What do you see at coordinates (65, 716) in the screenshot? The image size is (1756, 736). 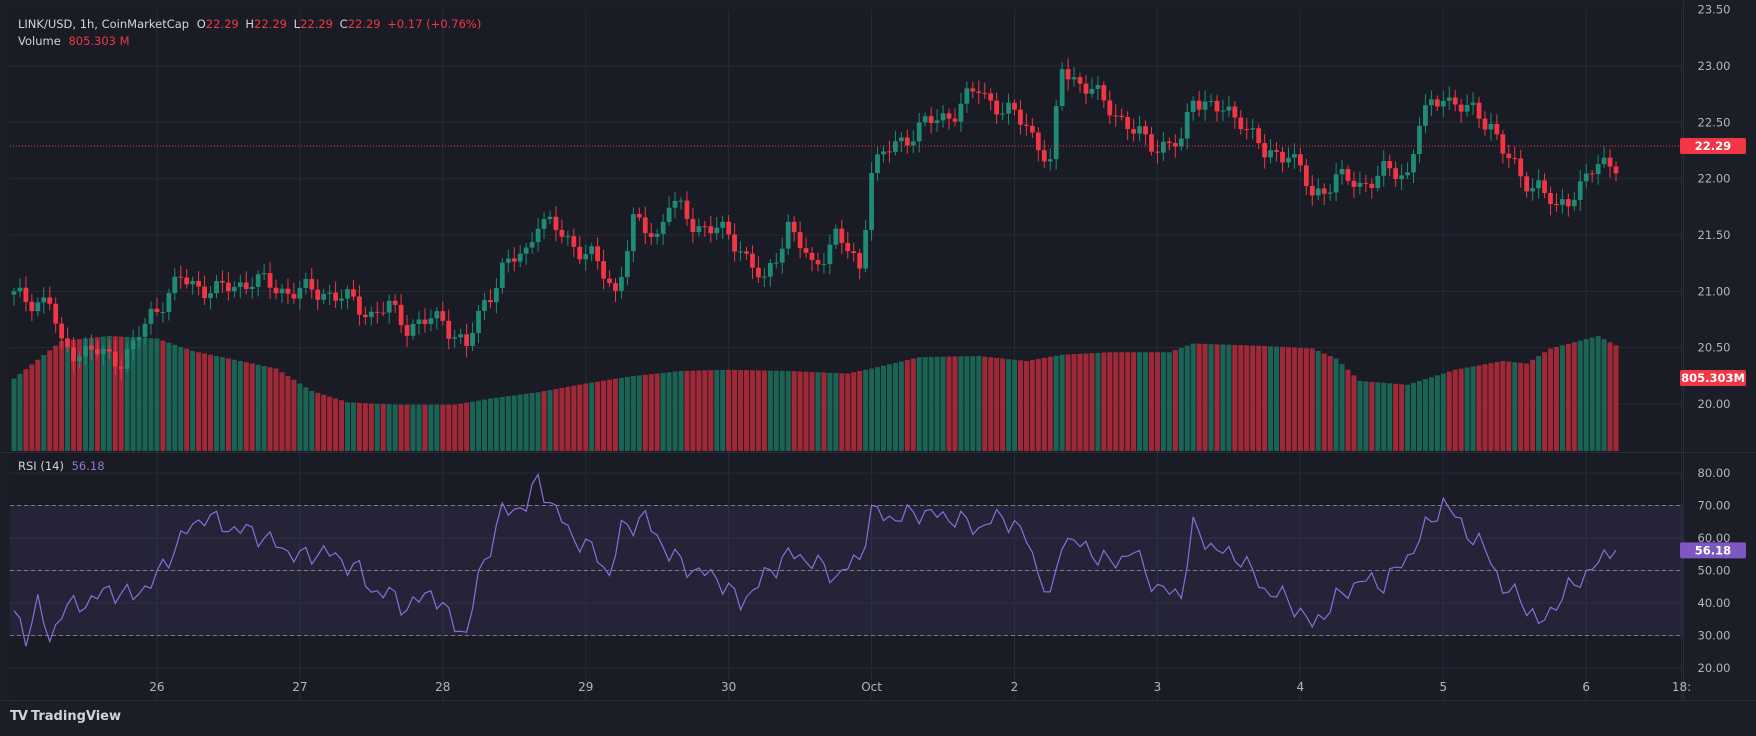 I see `tradingview-brand: TV TradingView` at bounding box center [65, 716].